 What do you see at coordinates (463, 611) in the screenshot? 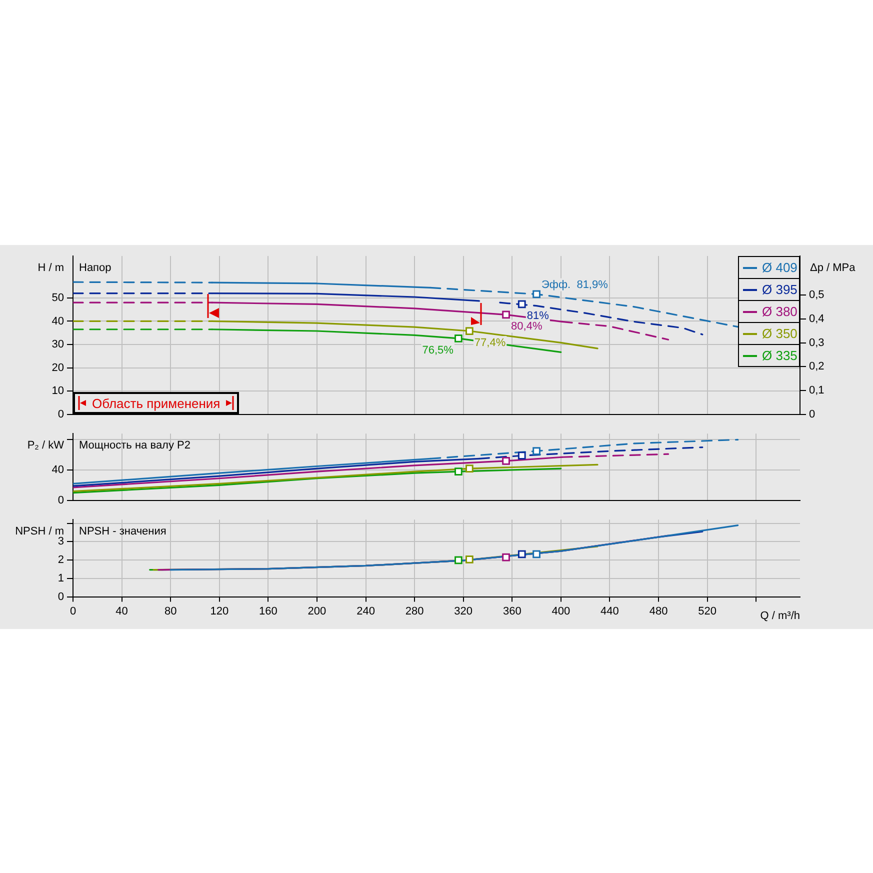
I see `x-tick-label: 320` at bounding box center [463, 611].